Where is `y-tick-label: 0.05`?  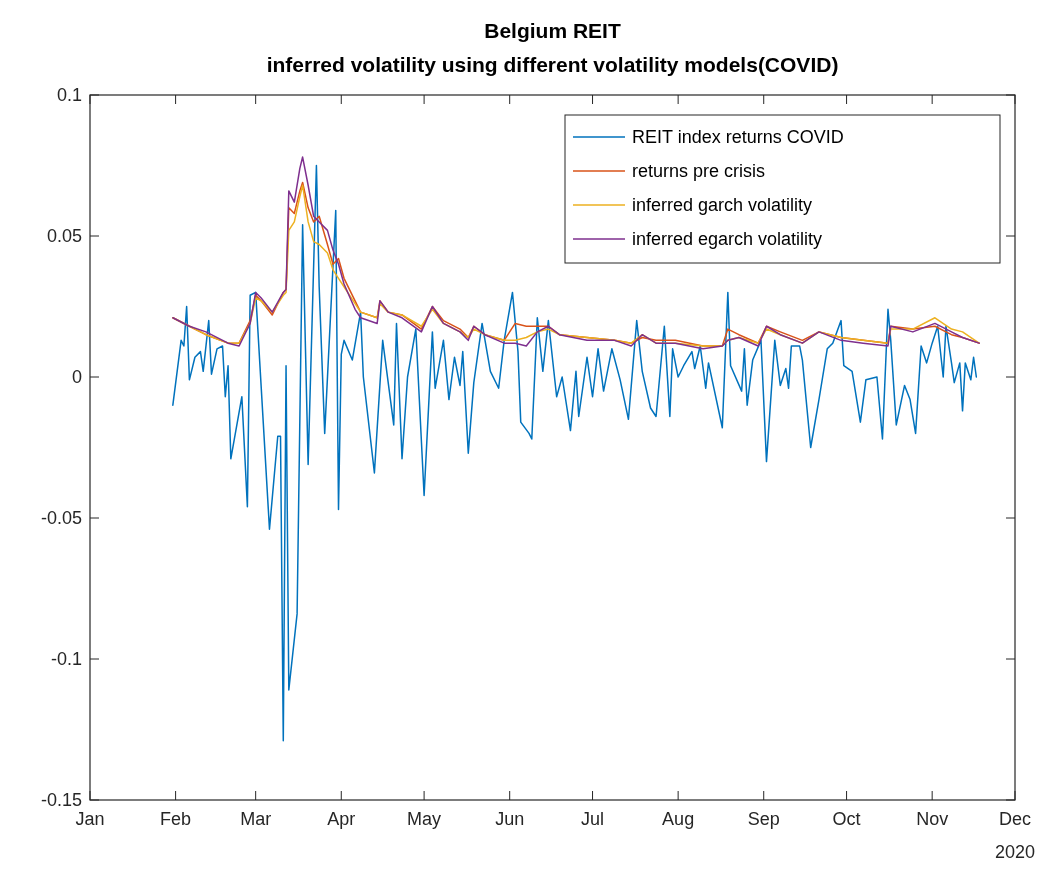 y-tick-label: 0.05 is located at coordinates (64, 236).